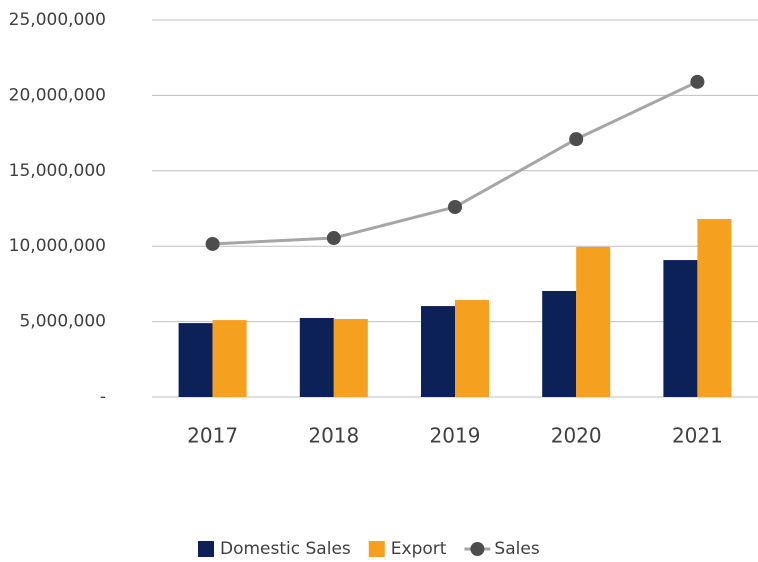  What do you see at coordinates (285, 549) in the screenshot?
I see `legend-label: Domestic Sales` at bounding box center [285, 549].